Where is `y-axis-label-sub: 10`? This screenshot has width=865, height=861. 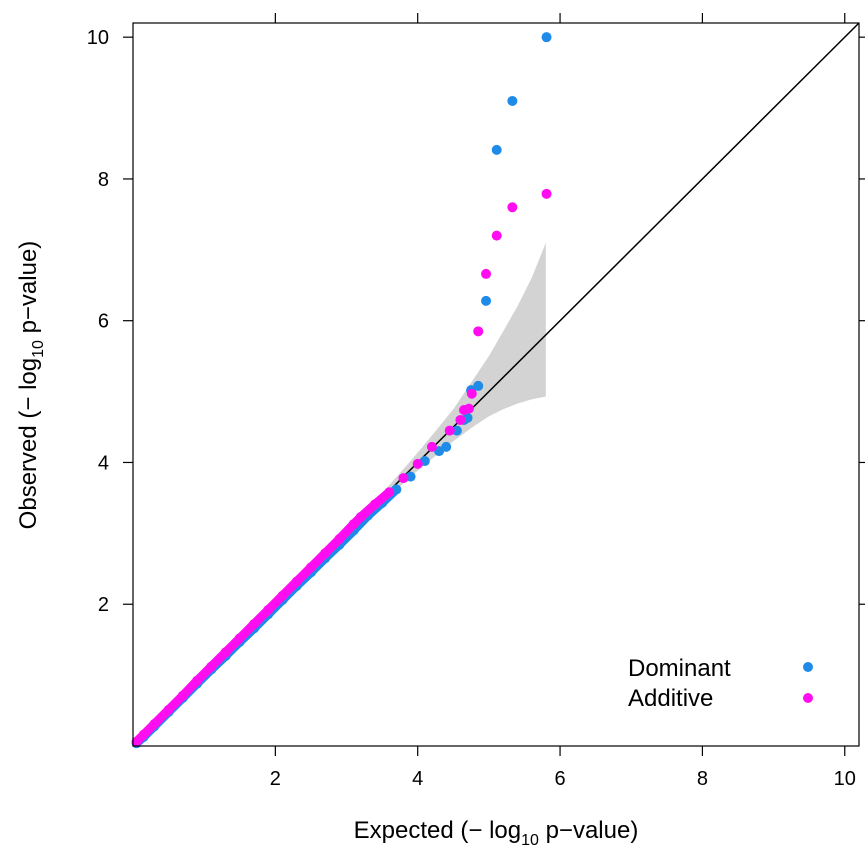
y-axis-label-sub: 10 is located at coordinates (38, 349).